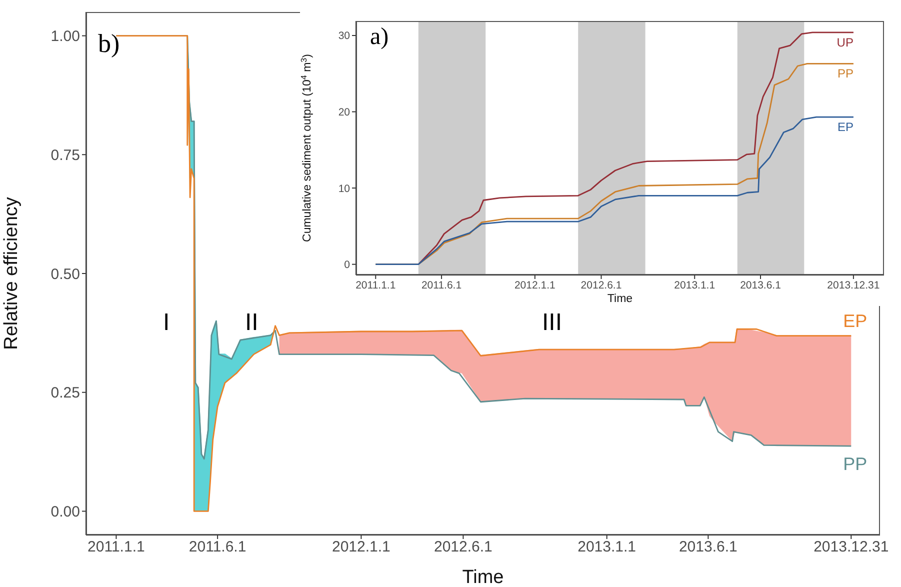  I want to click on y-tick-label: 20, so click(344, 112).